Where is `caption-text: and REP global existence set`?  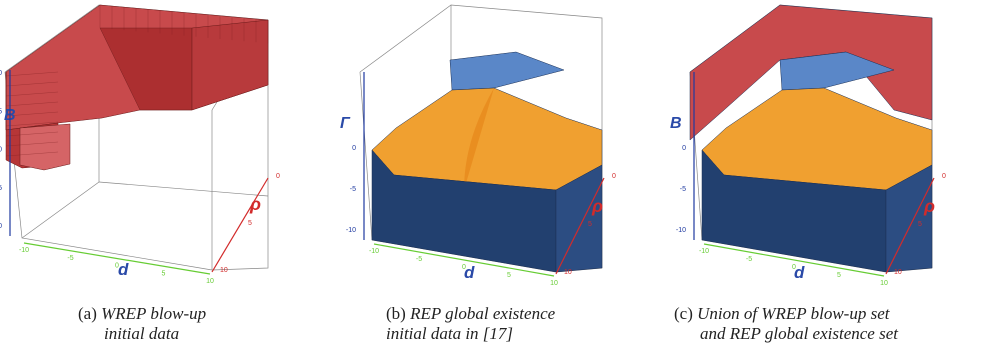 caption-text: and REP global existence set is located at coordinates (786, 334).